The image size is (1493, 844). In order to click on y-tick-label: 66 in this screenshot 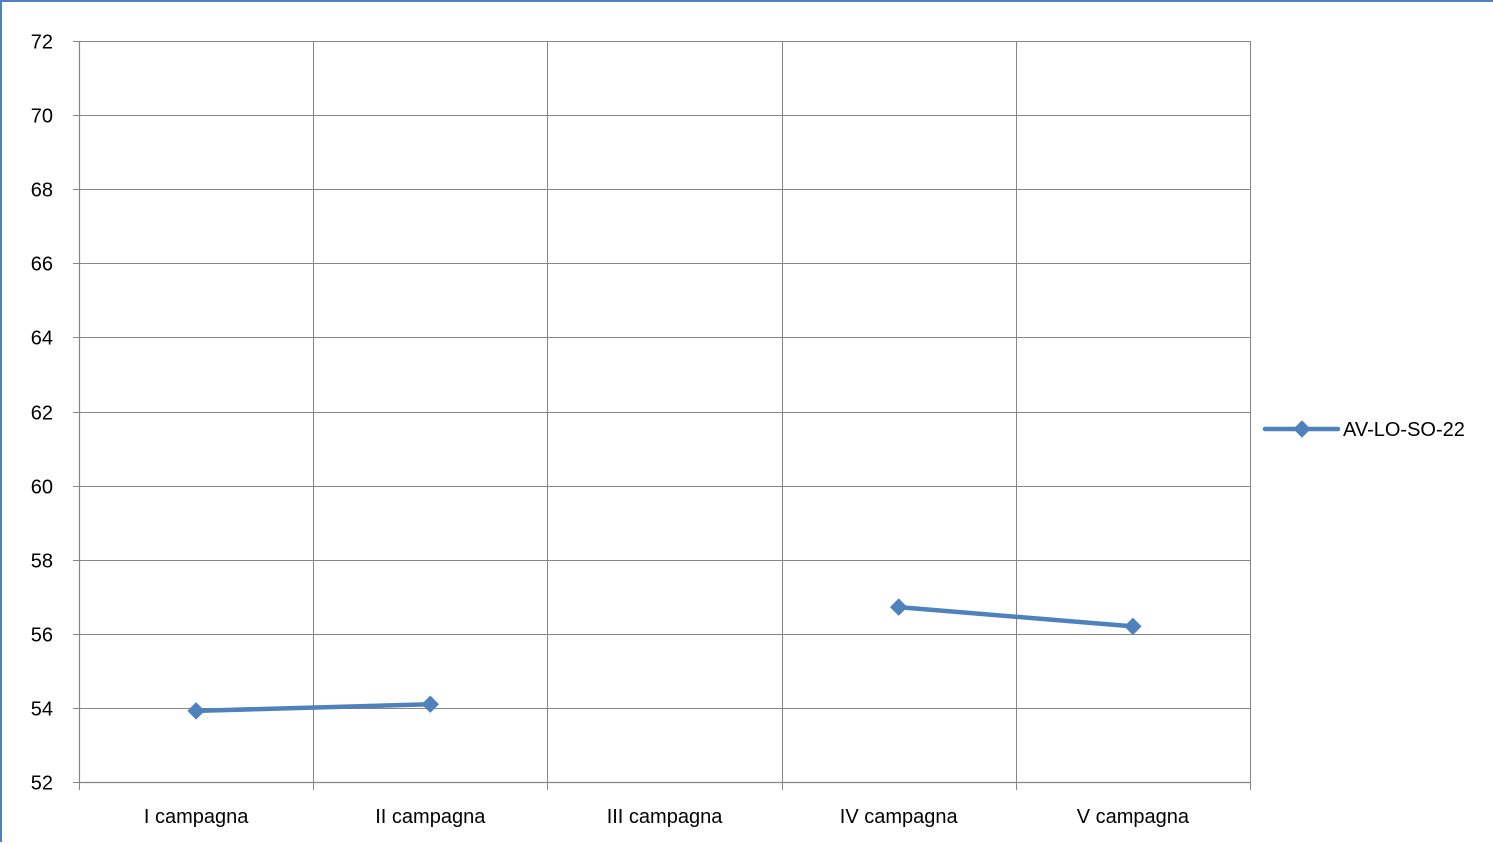, I will do `click(42, 265)`.